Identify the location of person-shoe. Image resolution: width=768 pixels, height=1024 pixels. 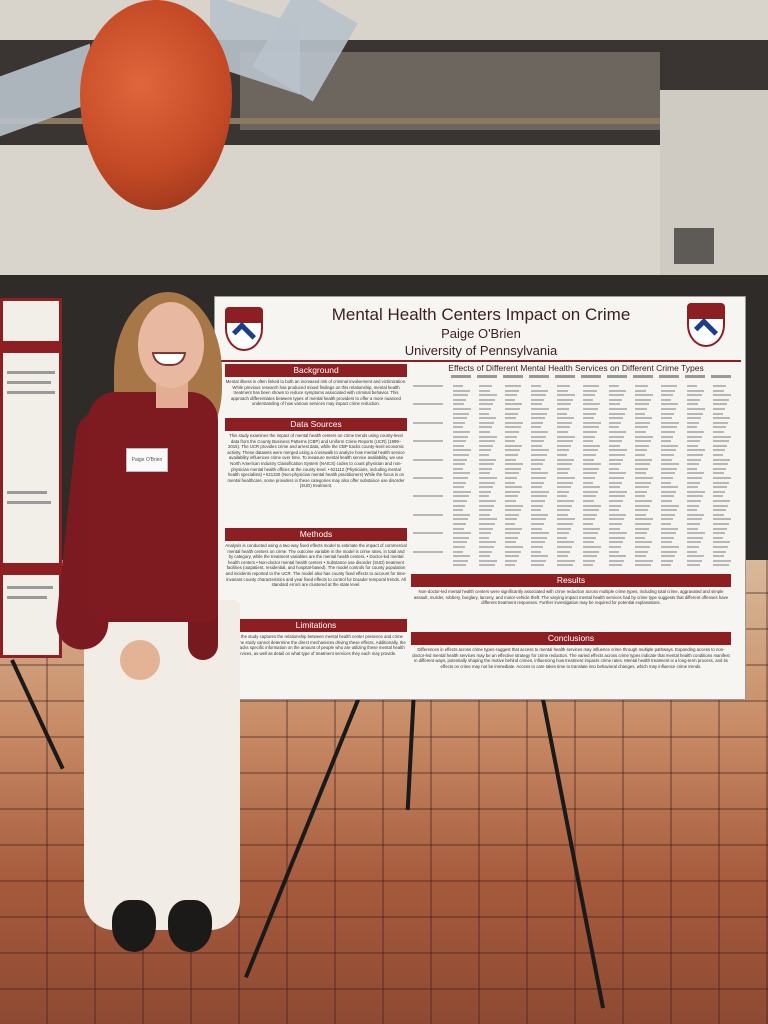
(134, 926).